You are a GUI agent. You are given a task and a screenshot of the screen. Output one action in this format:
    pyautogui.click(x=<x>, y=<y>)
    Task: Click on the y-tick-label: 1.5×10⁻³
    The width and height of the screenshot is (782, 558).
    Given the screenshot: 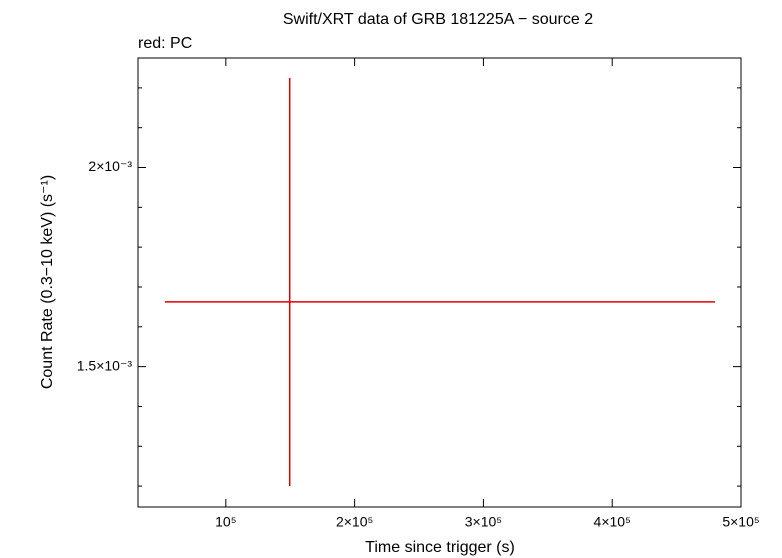 What is the action you would take?
    pyautogui.click(x=105, y=365)
    